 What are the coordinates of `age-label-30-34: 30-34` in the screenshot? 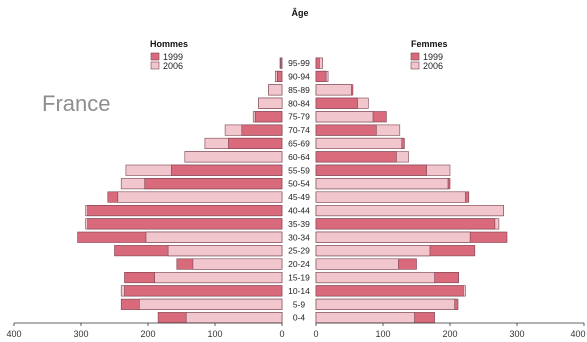 It's located at (299, 237).